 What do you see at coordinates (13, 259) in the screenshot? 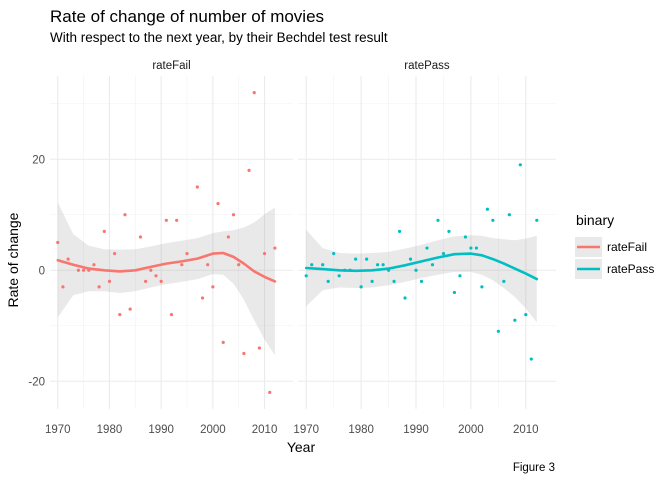
I see `y-axis-title: Rate of change` at bounding box center [13, 259].